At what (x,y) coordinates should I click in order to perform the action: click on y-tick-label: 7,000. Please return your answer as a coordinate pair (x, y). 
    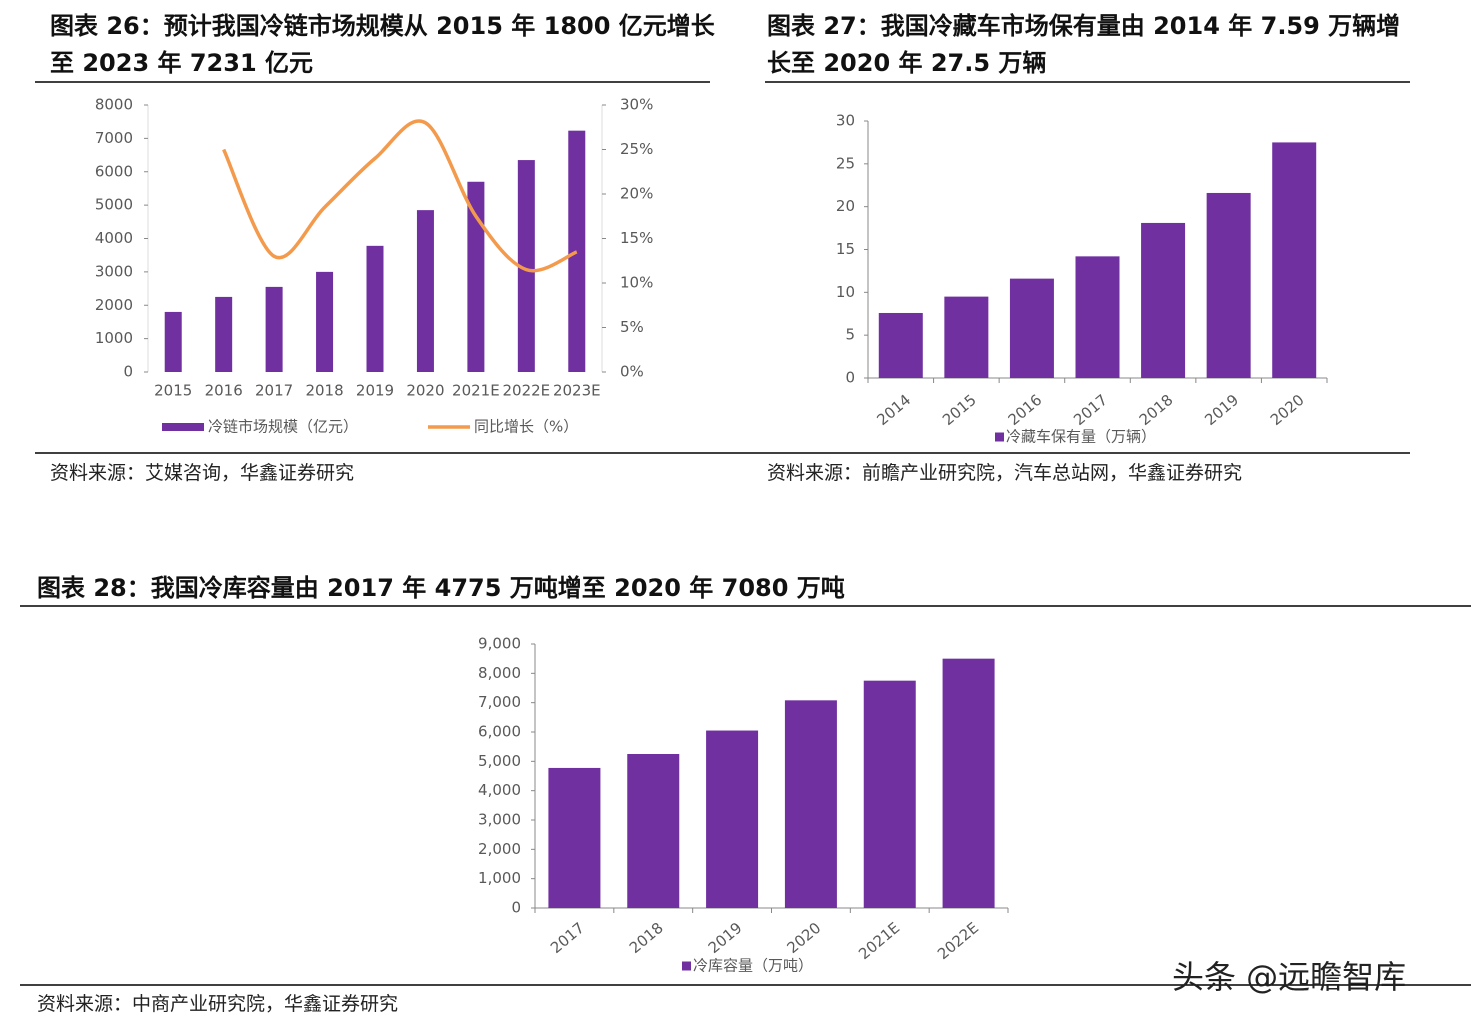
    Looking at the image, I should click on (499, 702).